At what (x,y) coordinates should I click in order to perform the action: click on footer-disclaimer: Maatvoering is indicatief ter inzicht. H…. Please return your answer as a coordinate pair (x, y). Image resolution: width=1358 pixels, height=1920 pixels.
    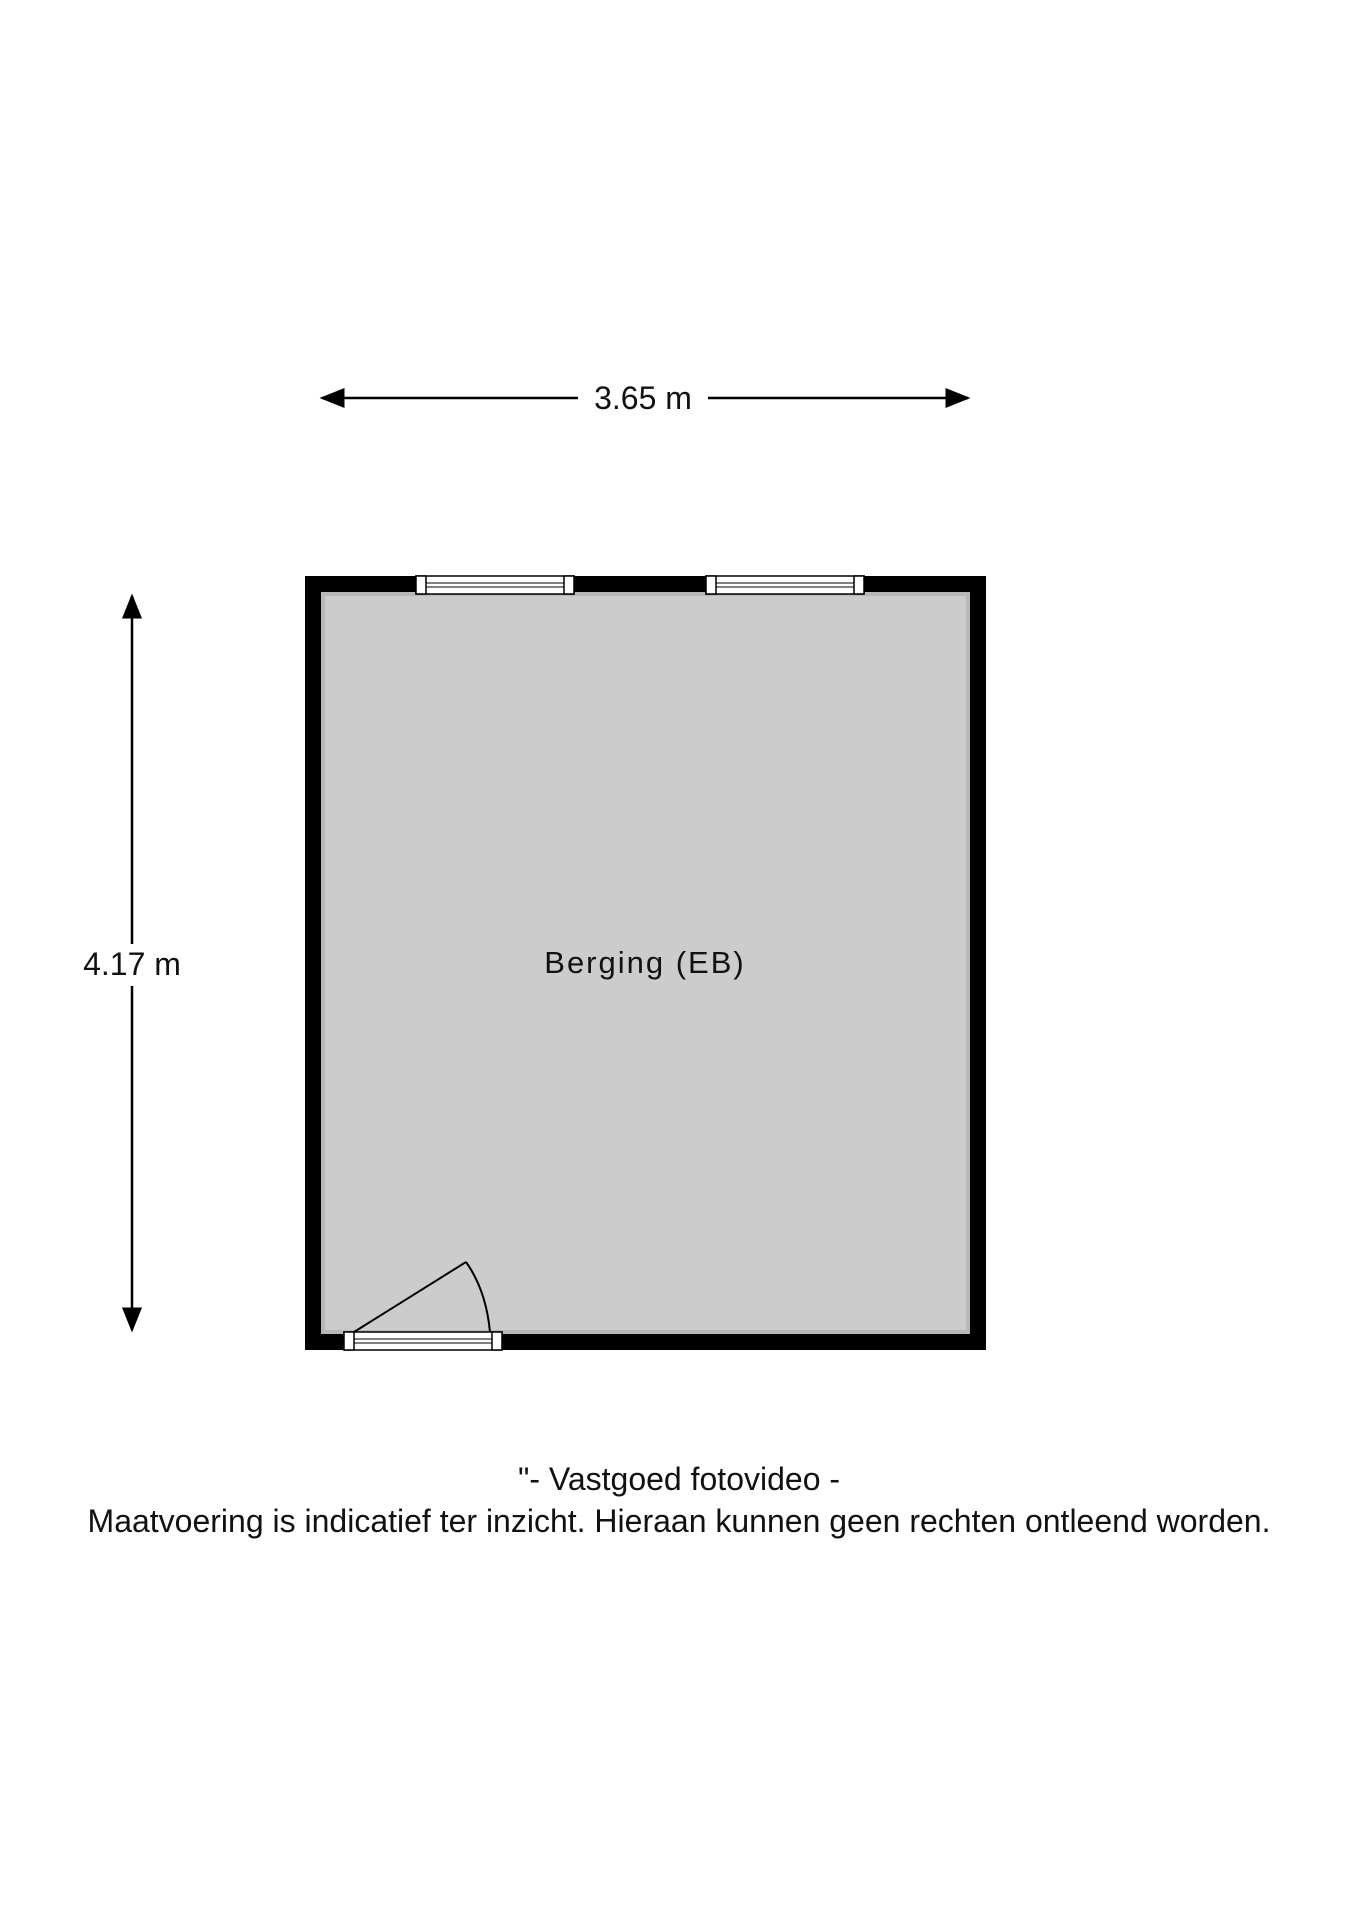
    Looking at the image, I should click on (679, 1521).